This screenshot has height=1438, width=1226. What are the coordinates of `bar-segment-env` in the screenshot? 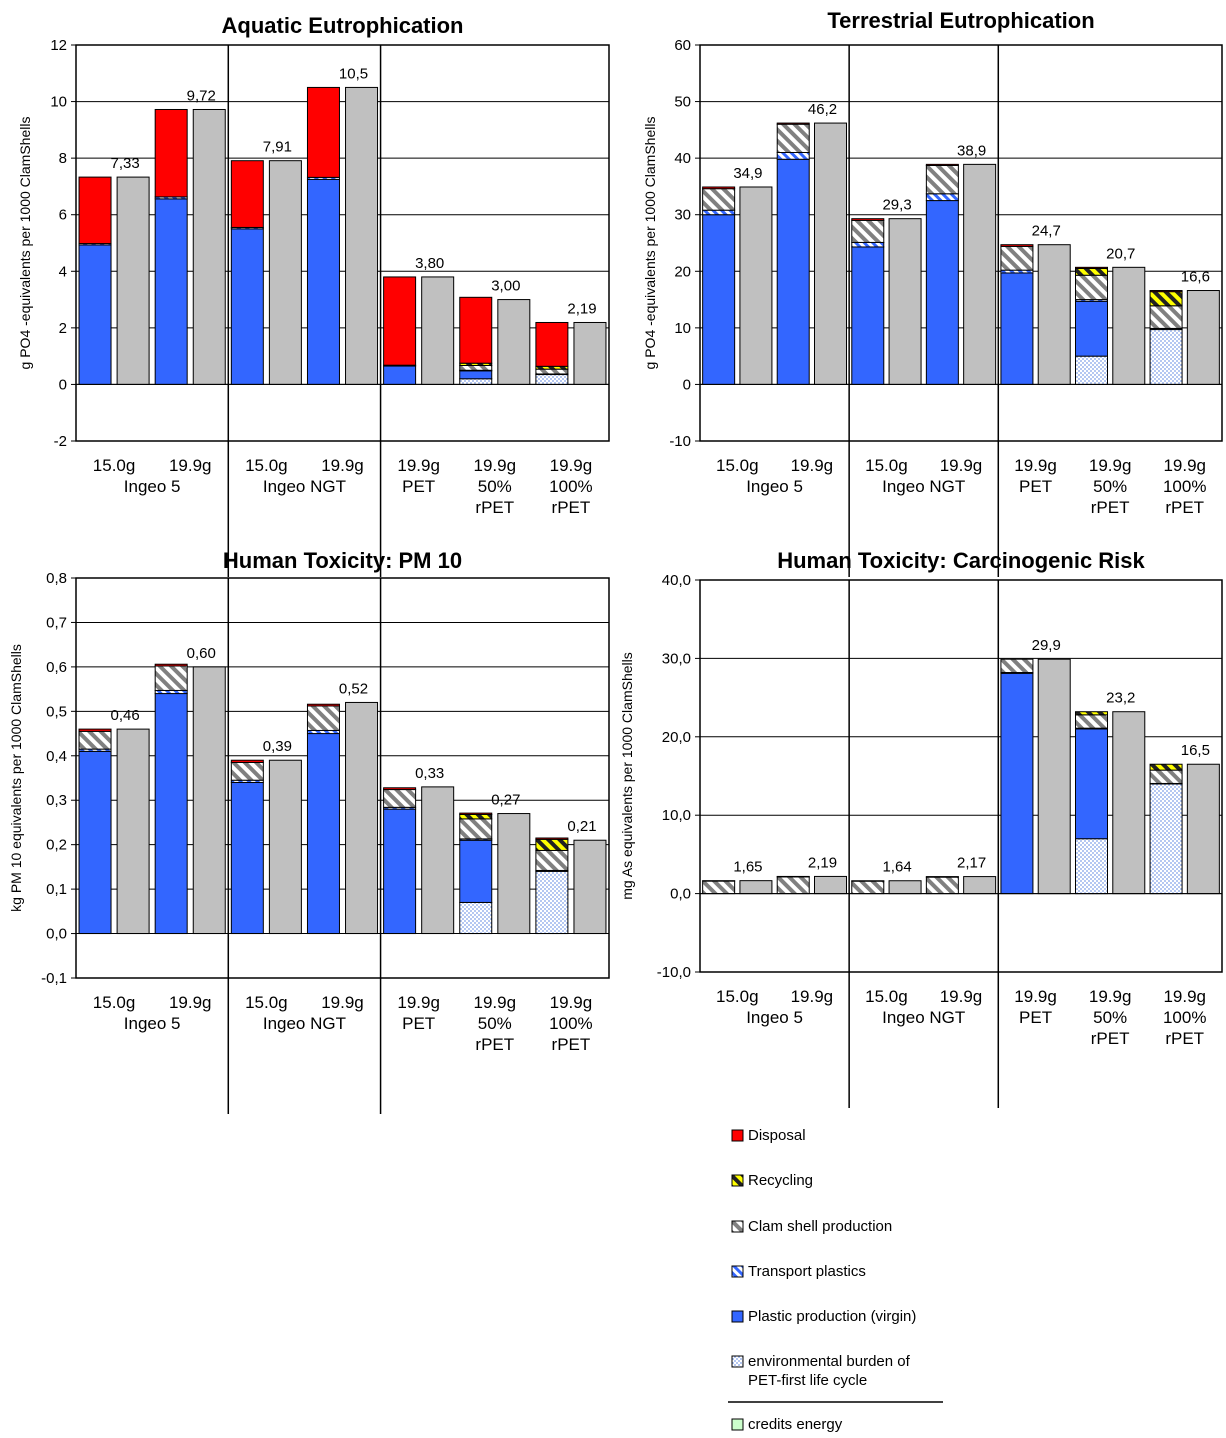 It's located at (476, 918).